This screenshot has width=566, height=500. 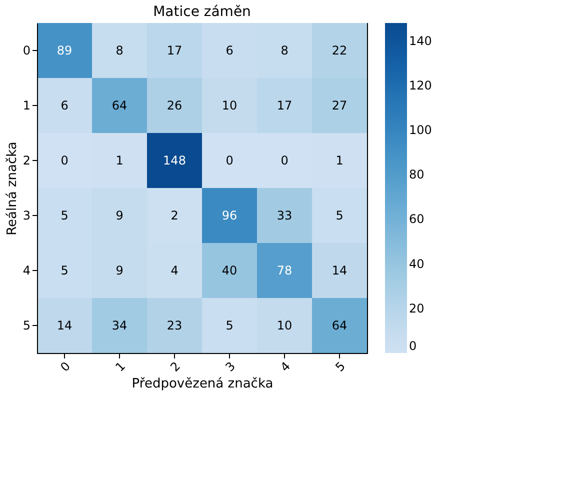 What do you see at coordinates (416, 308) in the screenshot?
I see `color-bar-label: 20` at bounding box center [416, 308].